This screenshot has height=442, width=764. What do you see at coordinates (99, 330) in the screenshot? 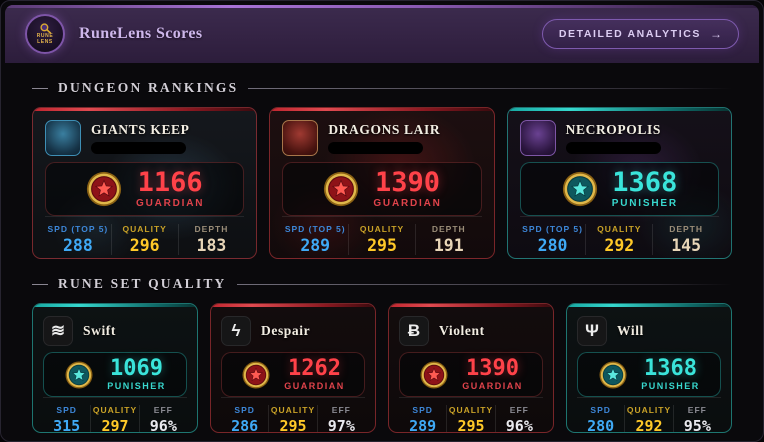
I see `rune-set-name: Swift` at bounding box center [99, 330].